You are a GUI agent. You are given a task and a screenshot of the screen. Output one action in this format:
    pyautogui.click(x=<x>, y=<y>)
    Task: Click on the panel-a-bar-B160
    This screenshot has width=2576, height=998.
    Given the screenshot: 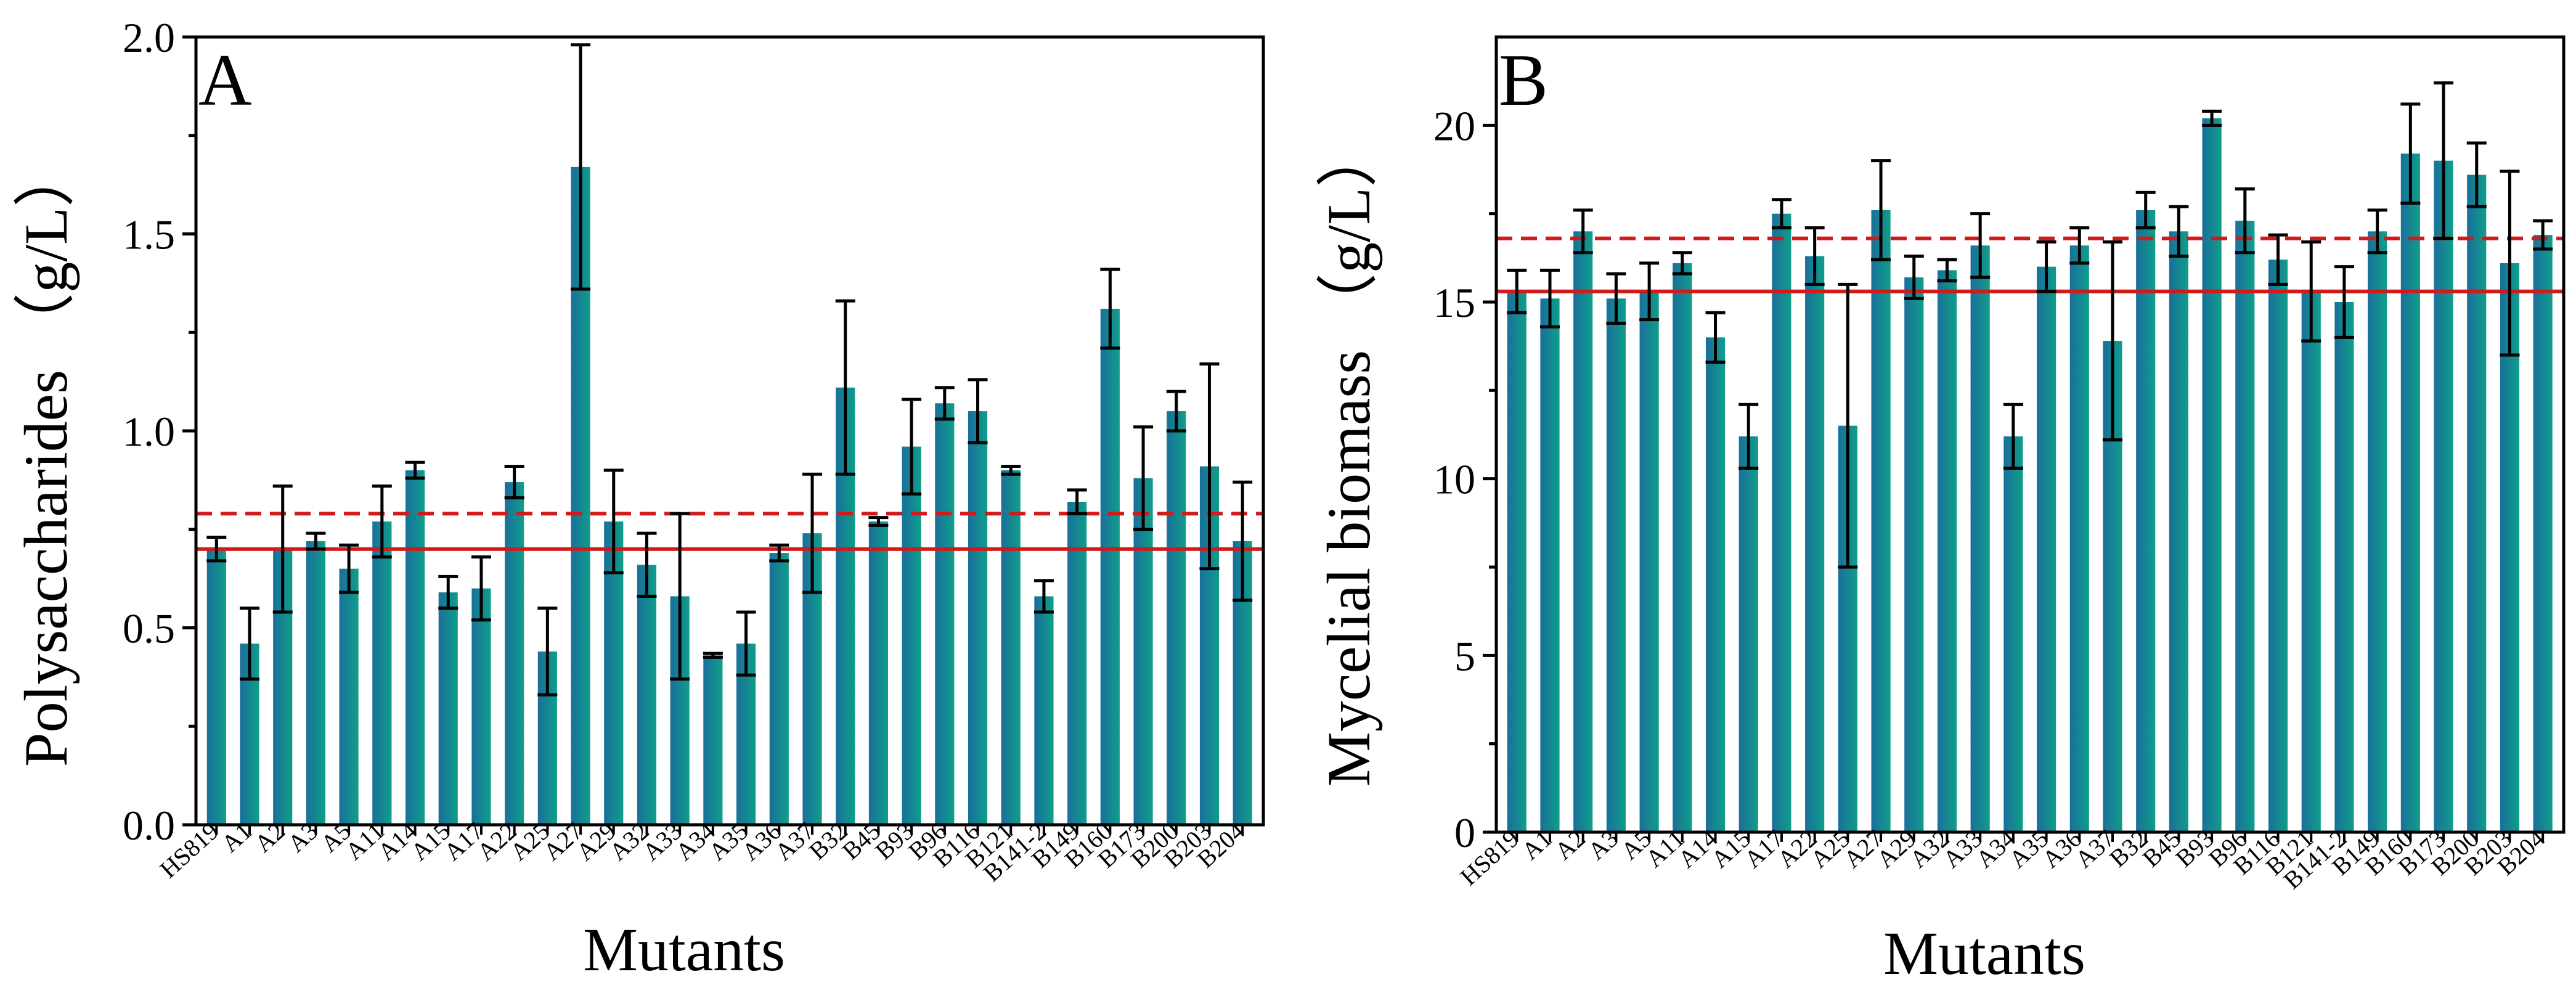 What is the action you would take?
    pyautogui.click(x=1110, y=566)
    